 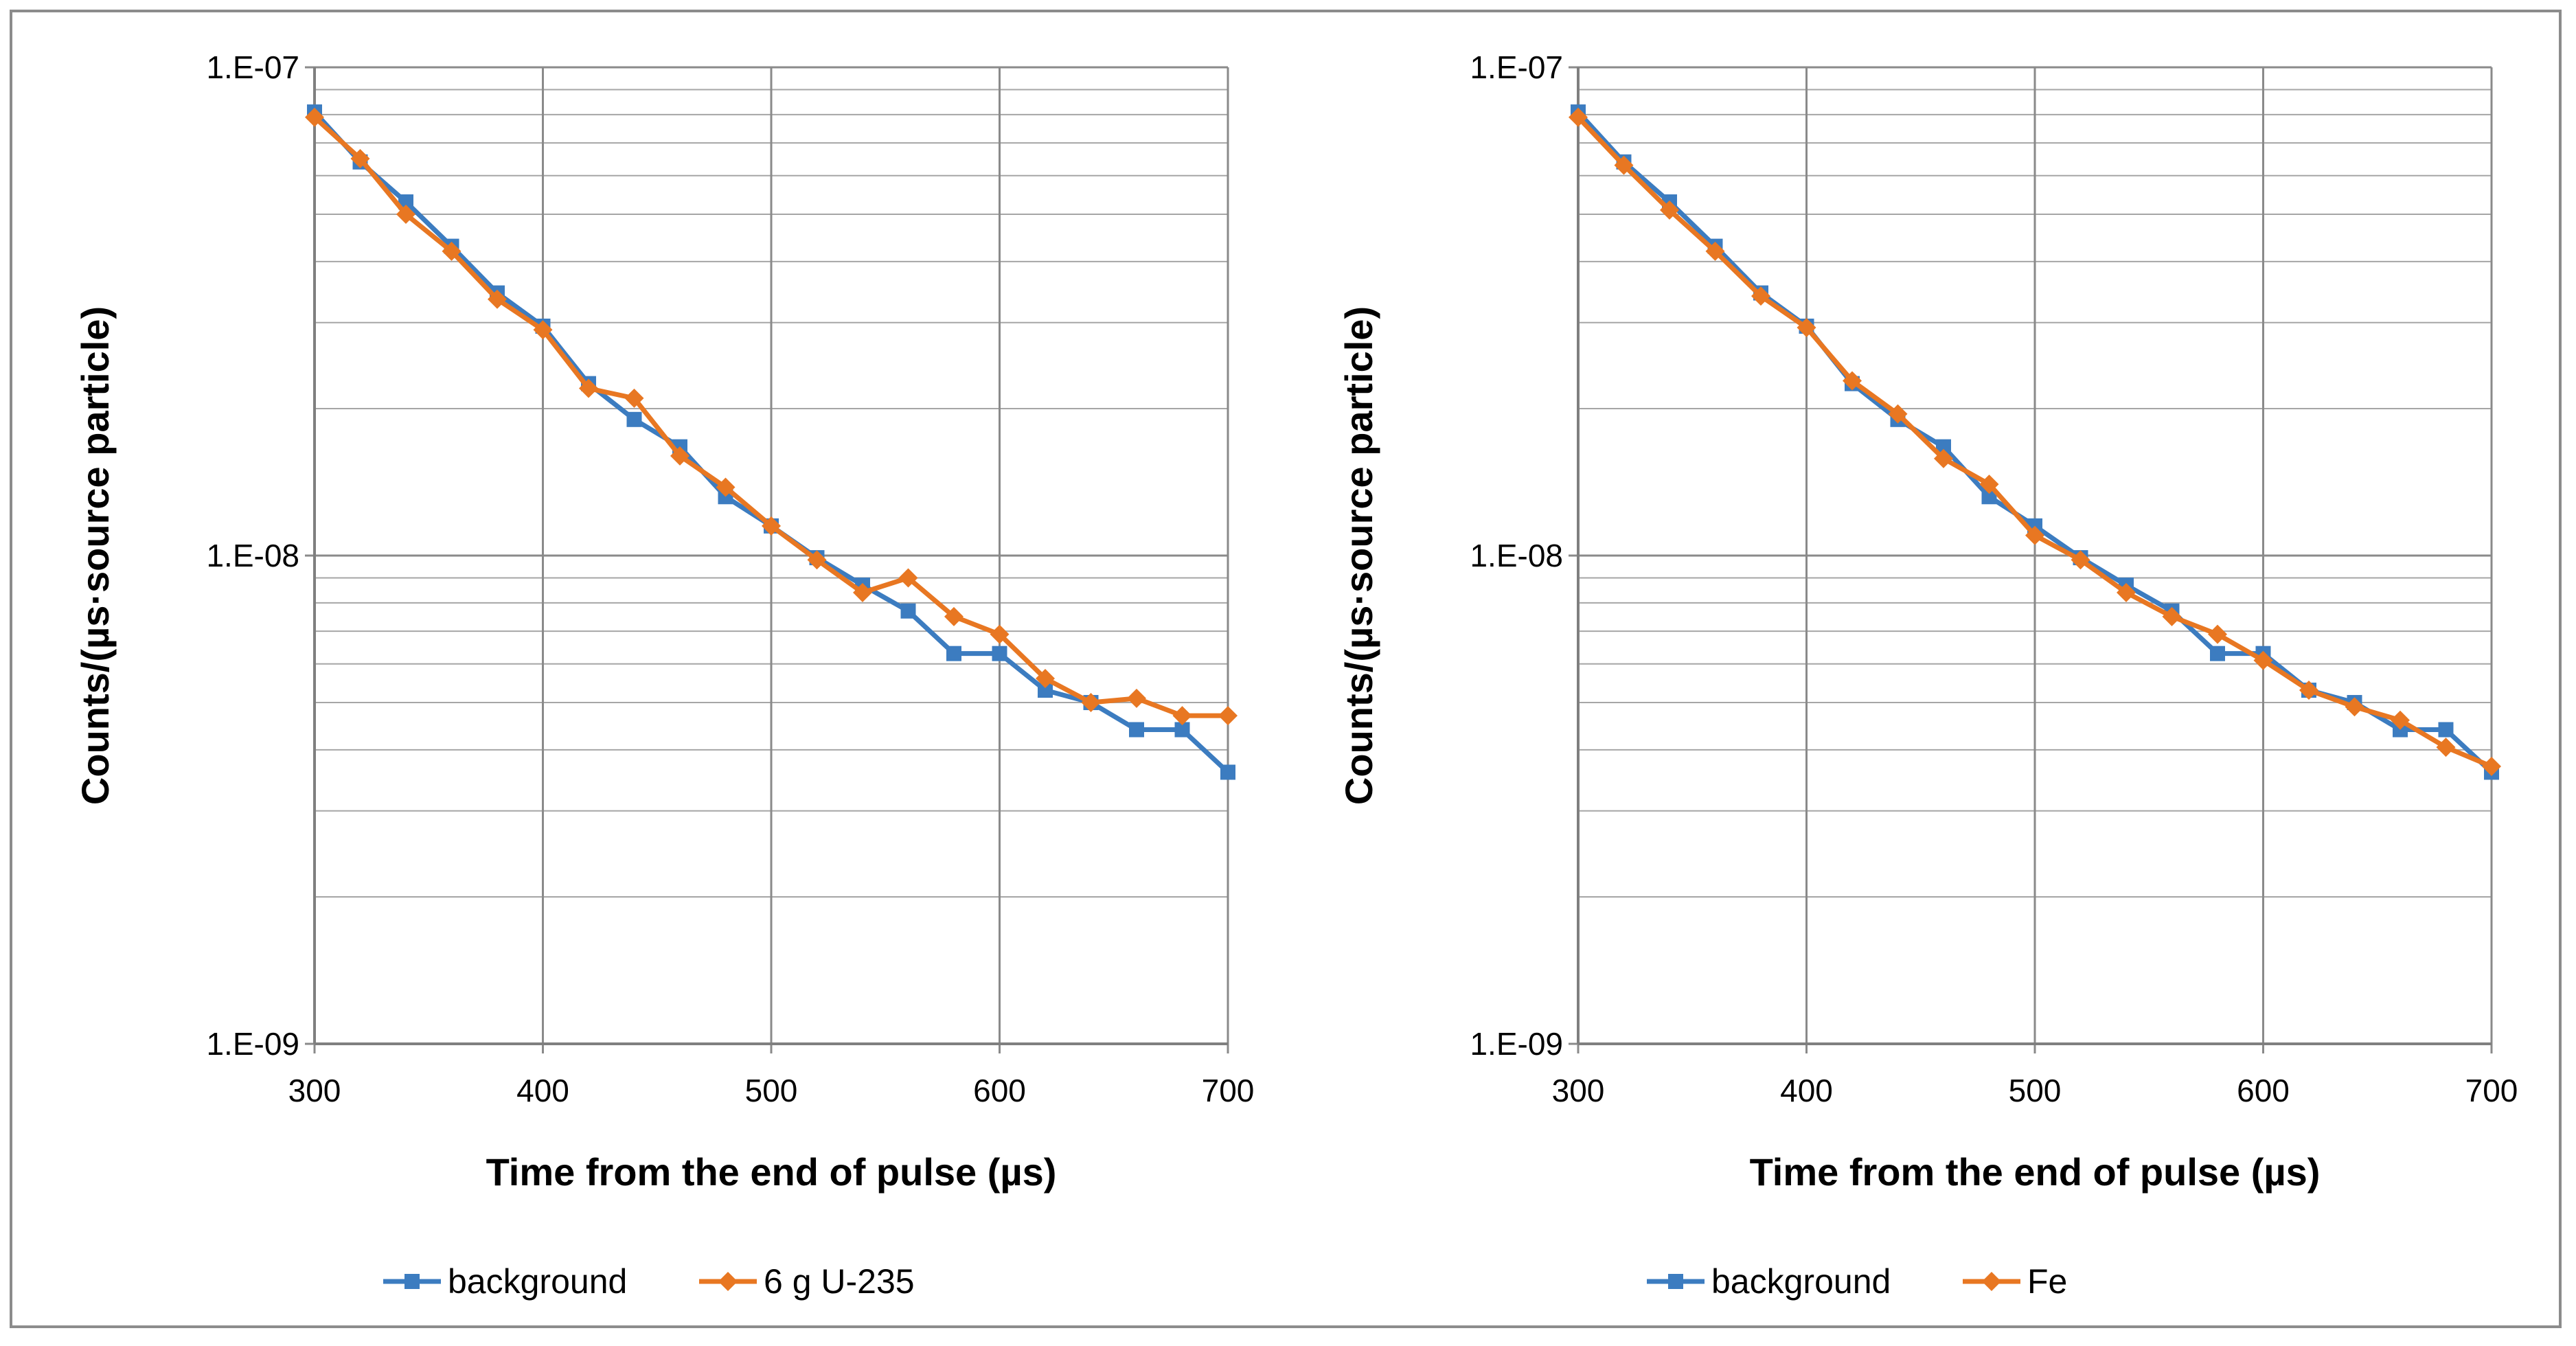 I want to click on legend: background Fe, so click(x=1857, y=1281).